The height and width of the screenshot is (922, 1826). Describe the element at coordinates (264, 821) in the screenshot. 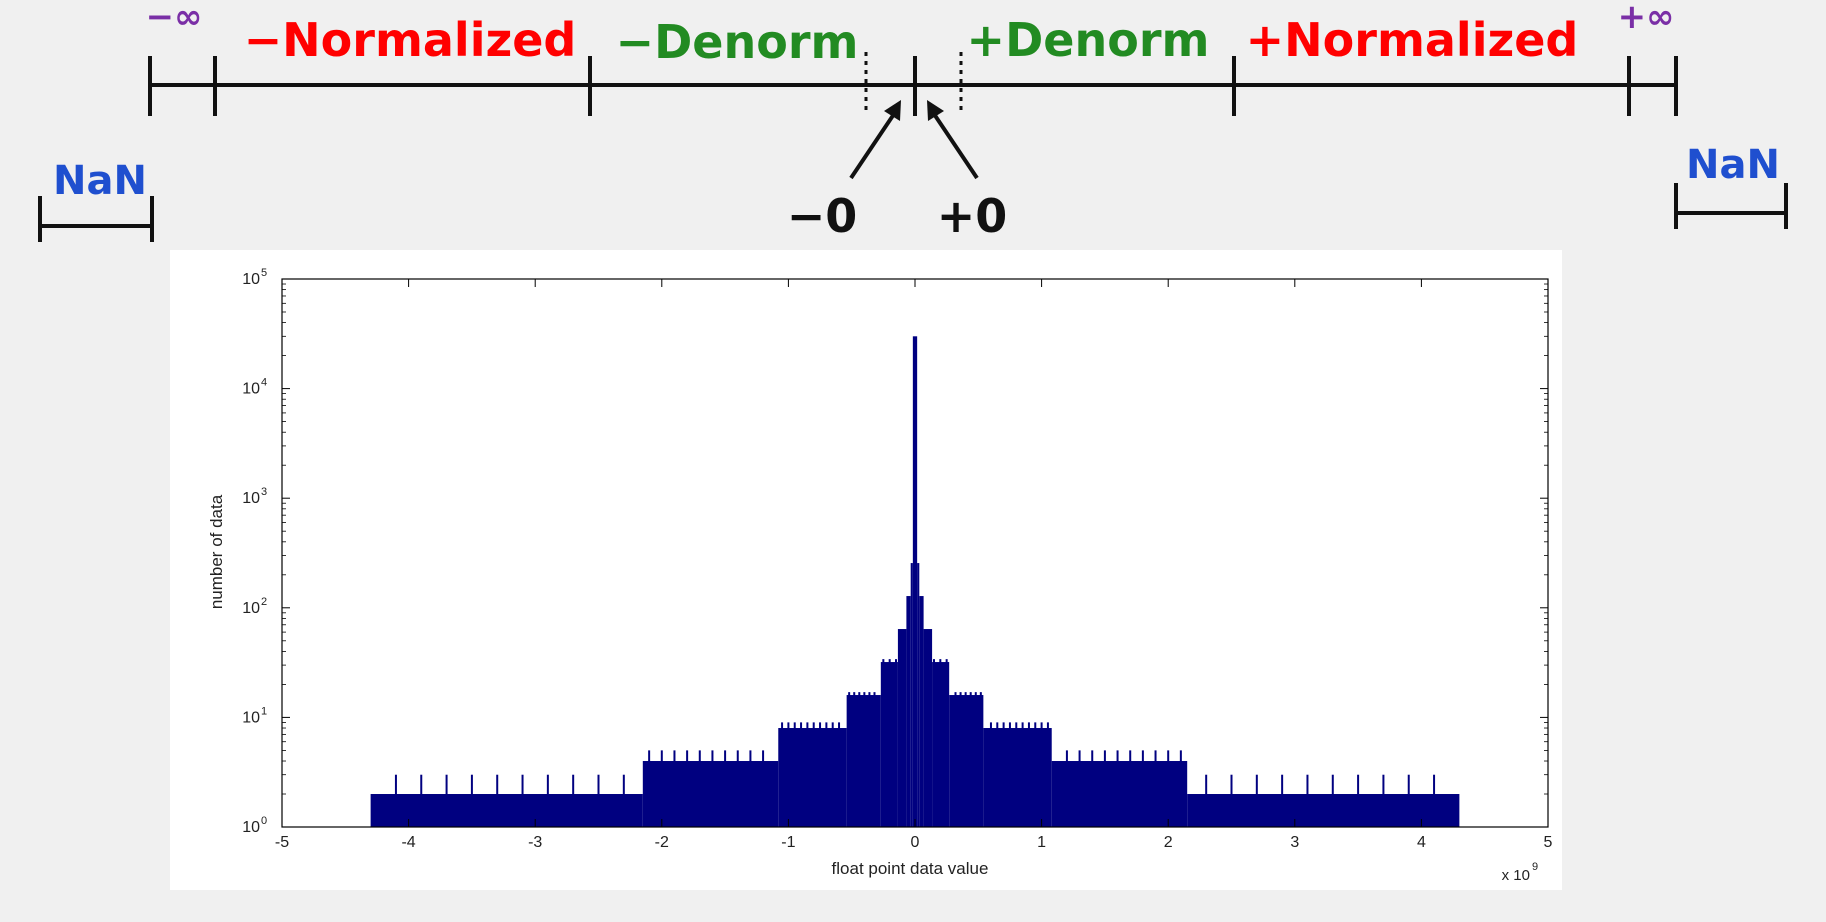

I see `y-tick-exponent-0: 0` at that location.